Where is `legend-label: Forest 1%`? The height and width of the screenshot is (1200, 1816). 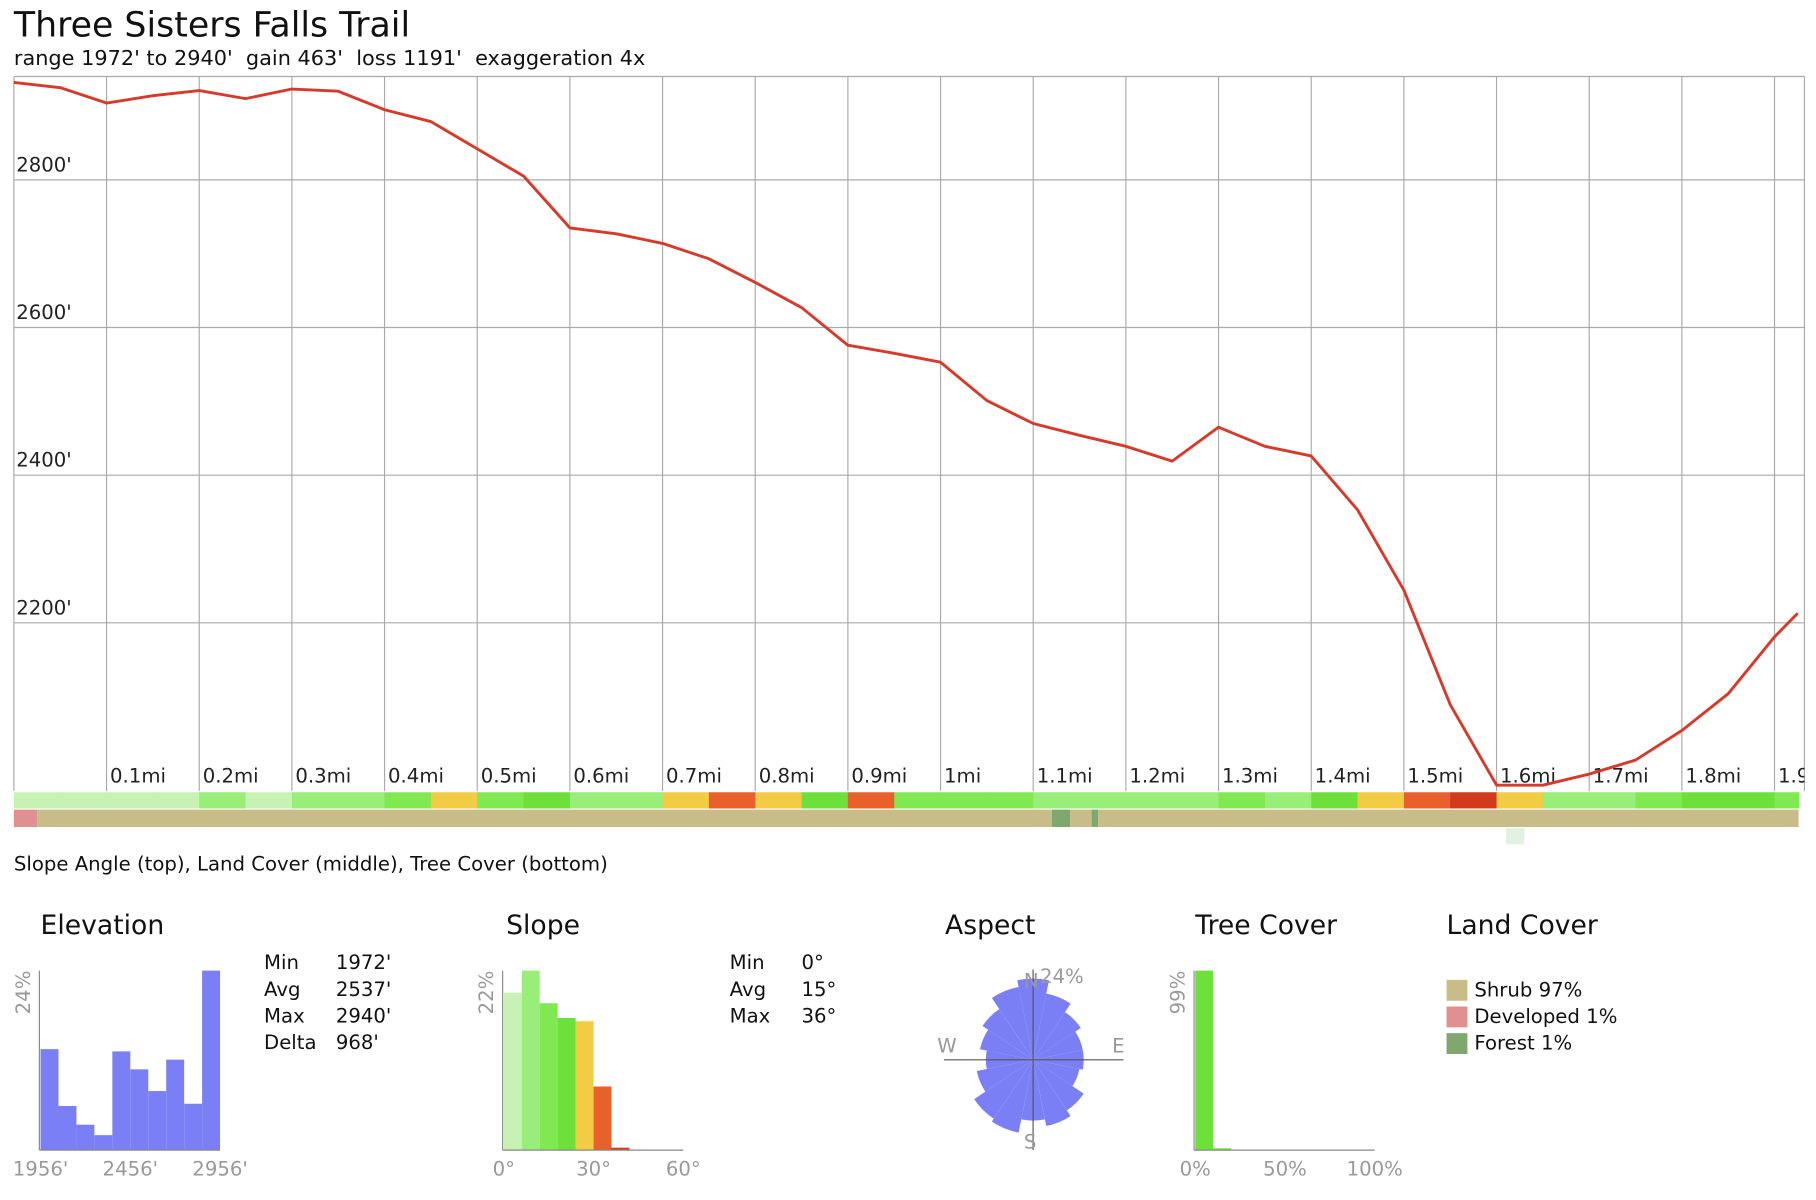
legend-label: Forest 1% is located at coordinates (1523, 1042).